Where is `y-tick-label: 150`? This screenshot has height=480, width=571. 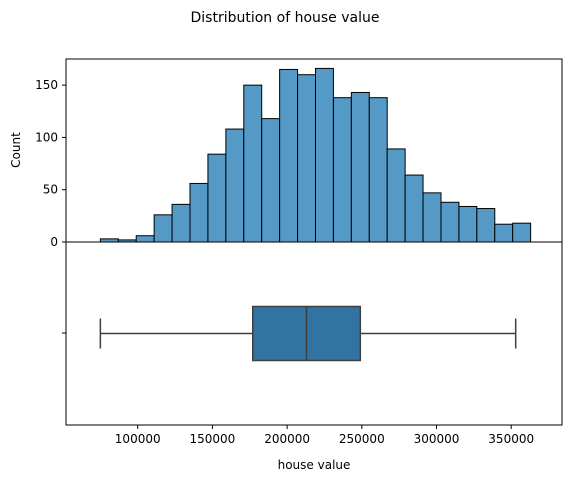
y-tick-label: 150 is located at coordinates (46, 85).